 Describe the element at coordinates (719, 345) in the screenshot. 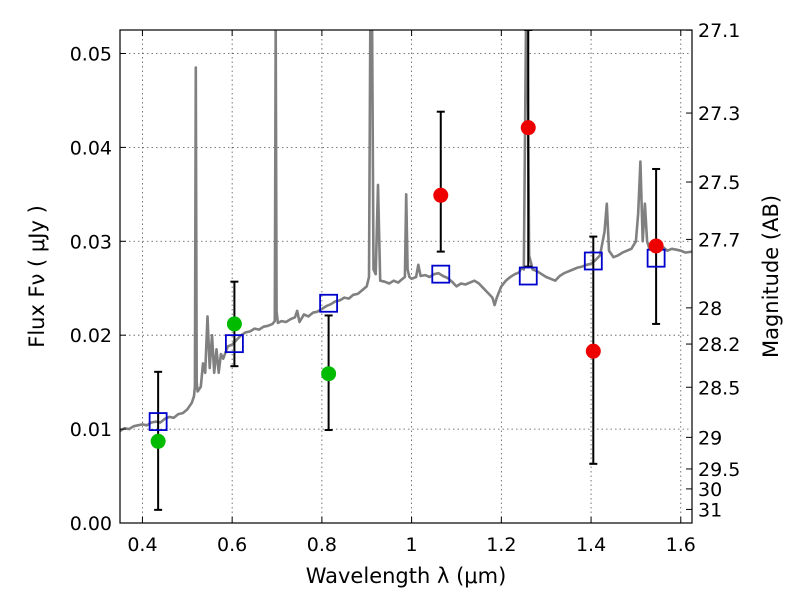

I see `y2-tick-label: 28.2` at that location.